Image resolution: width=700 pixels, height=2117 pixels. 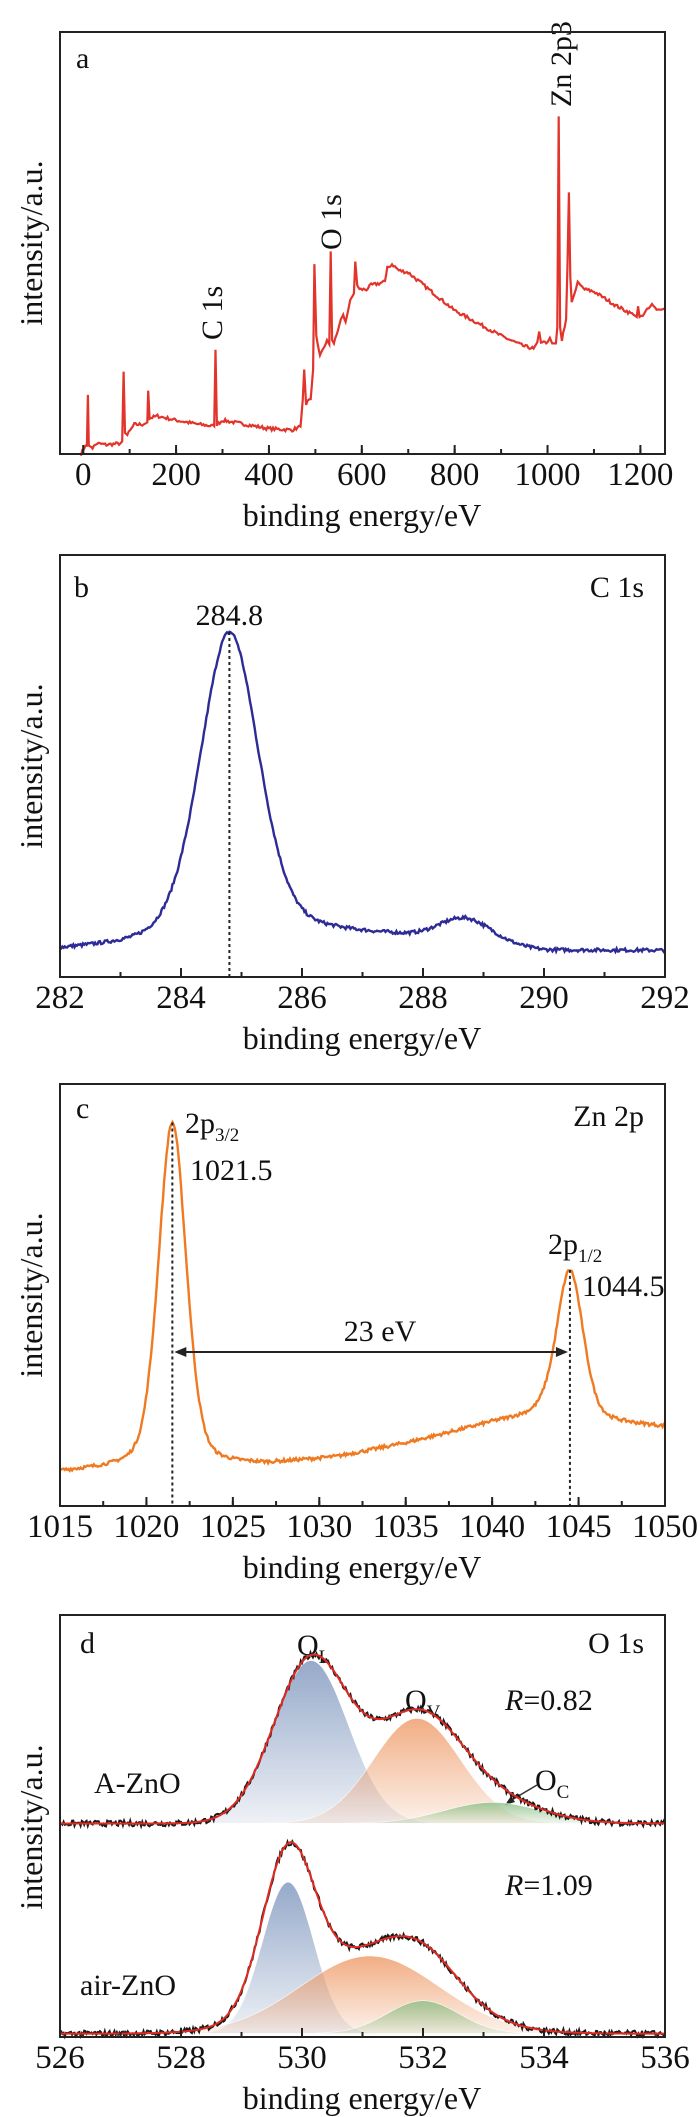 I want to click on x-tick-label: 600, so click(x=362, y=475).